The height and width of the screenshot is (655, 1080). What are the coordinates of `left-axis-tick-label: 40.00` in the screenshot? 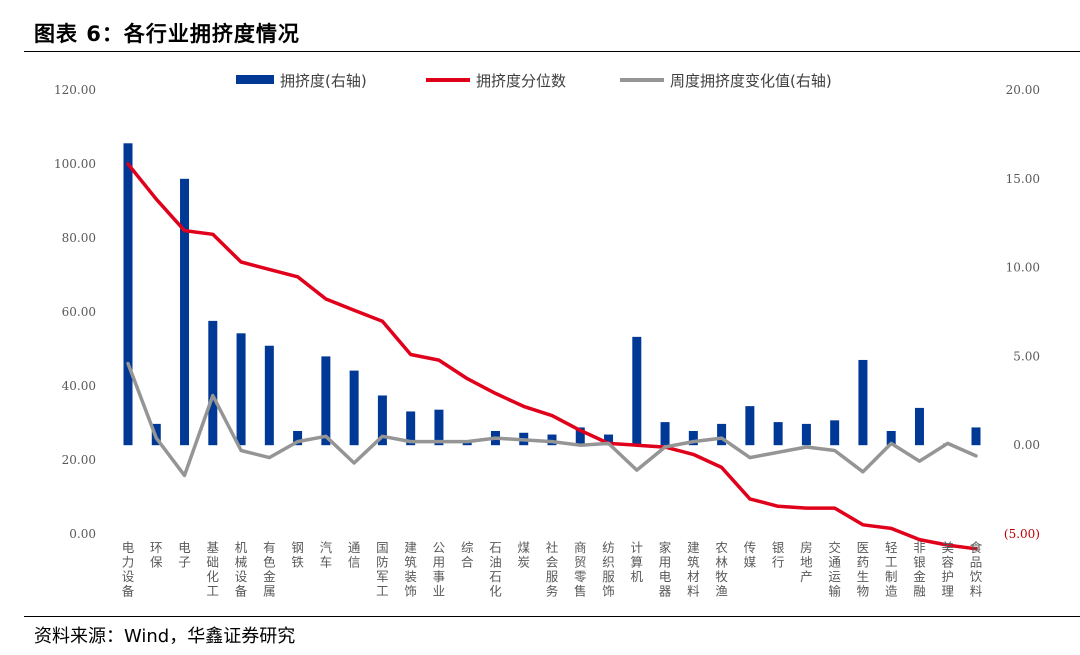 It's located at (79, 386).